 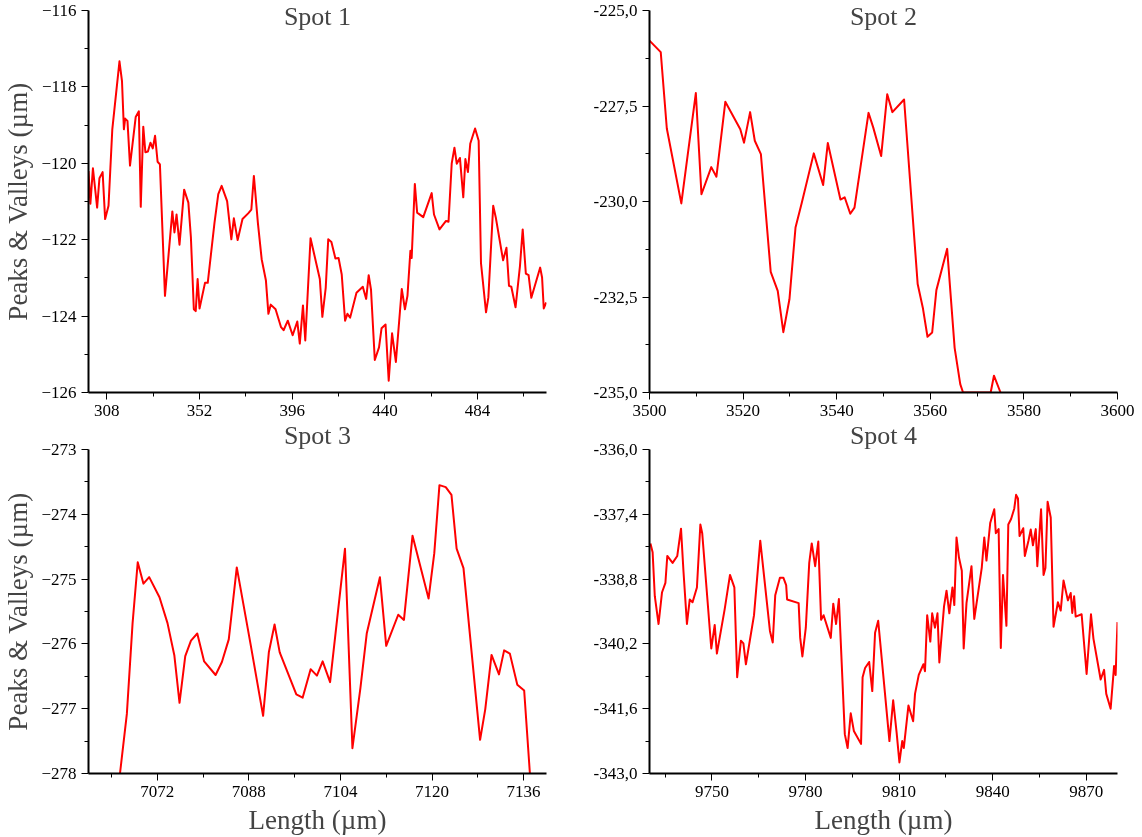 I want to click on chart-title: Spot 2, so click(x=883, y=16).